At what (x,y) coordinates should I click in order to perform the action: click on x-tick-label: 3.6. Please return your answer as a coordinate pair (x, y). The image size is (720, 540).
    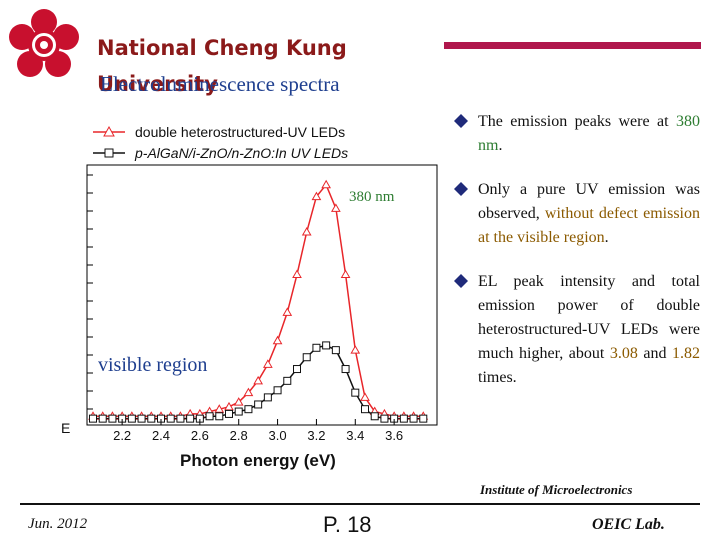
    Looking at the image, I should click on (394, 435).